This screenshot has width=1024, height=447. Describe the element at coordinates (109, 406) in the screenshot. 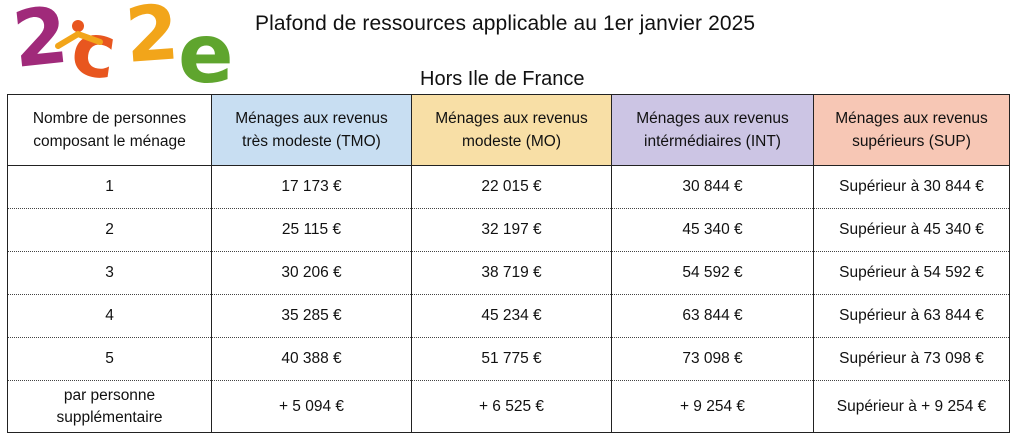

I see `cell-household-size: par personne supplémentaire` at that location.